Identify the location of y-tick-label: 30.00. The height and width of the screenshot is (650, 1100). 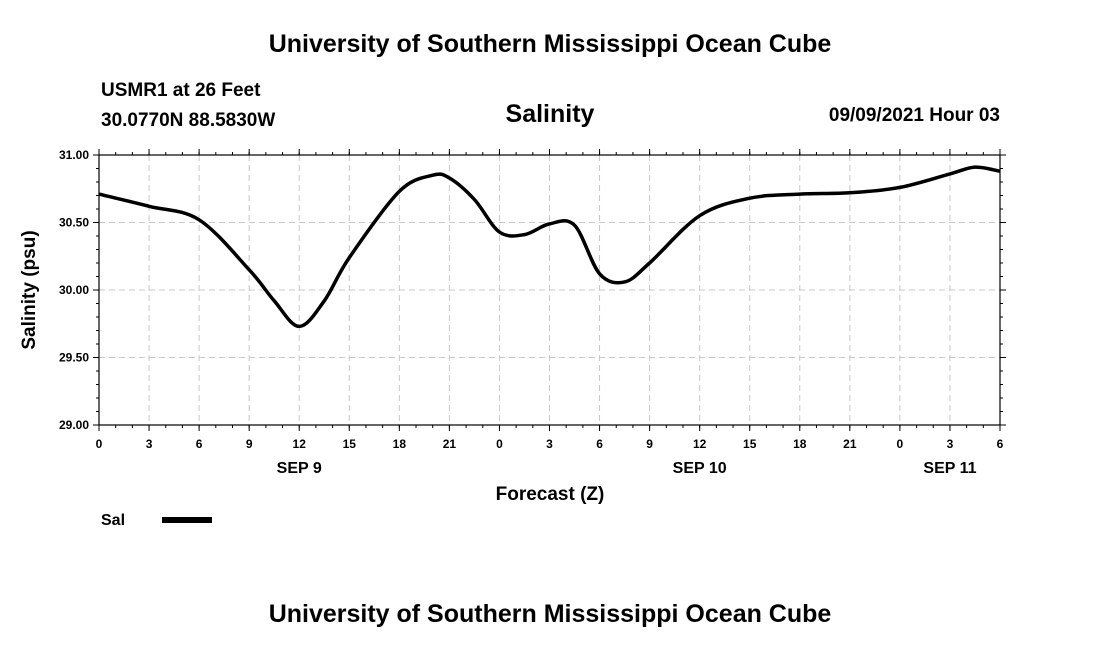
(74, 290).